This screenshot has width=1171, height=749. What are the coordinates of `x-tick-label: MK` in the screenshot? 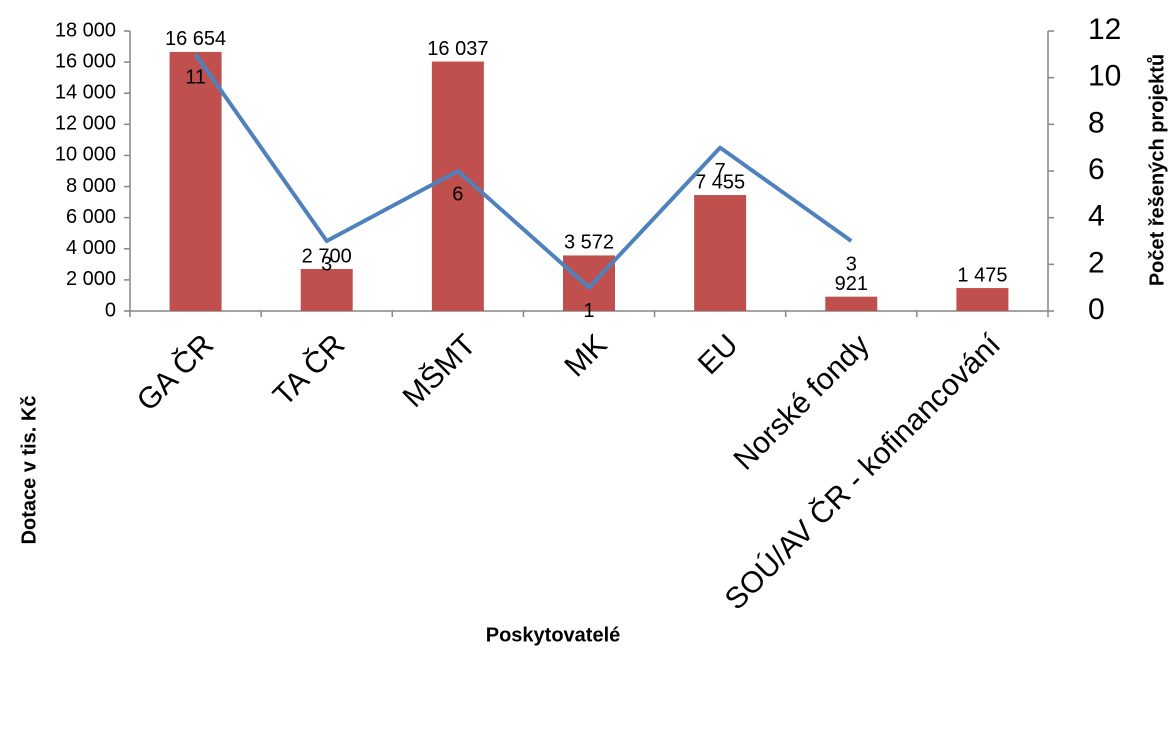 It's located at (585, 355).